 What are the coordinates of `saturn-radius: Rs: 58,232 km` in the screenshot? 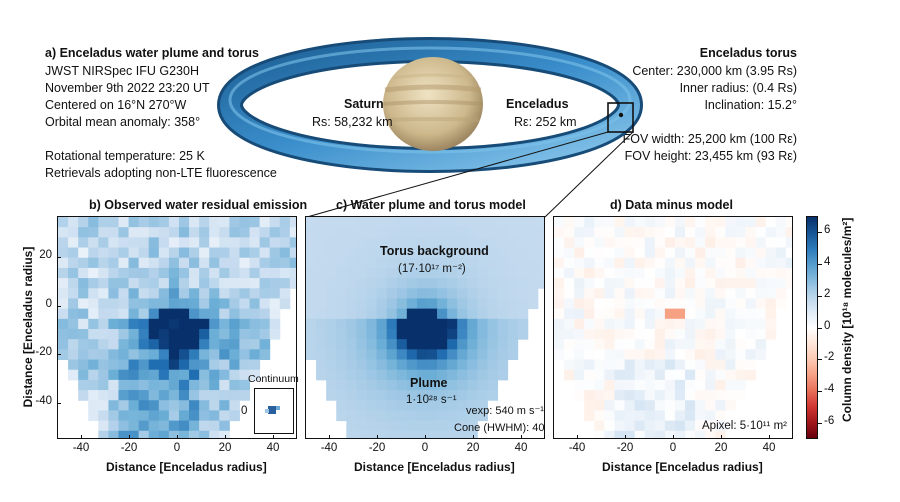 It's located at (352, 122).